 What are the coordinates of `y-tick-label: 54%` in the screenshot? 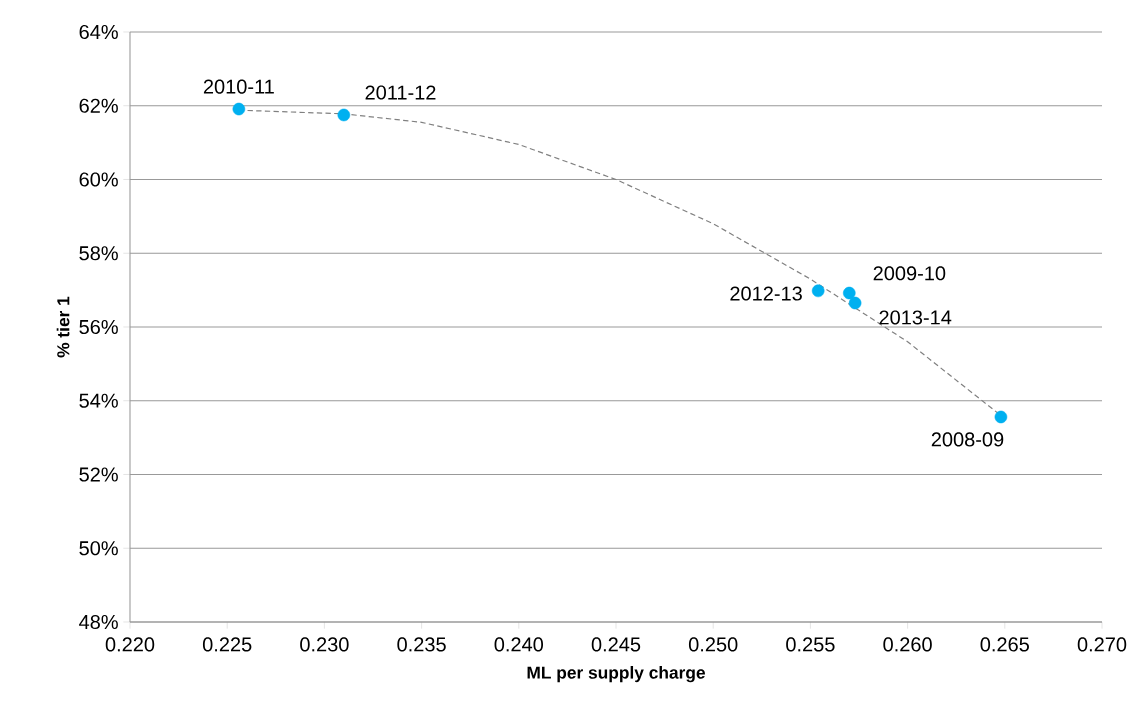 It's located at (98, 400).